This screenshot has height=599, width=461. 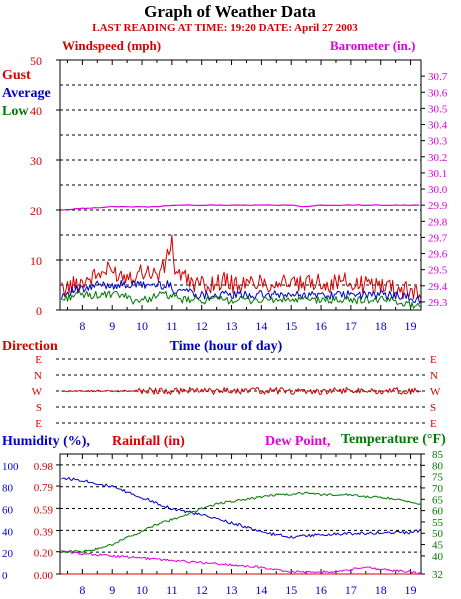 What do you see at coordinates (261, 326) in the screenshot?
I see `wind-x-tick-label: 14` at bounding box center [261, 326].